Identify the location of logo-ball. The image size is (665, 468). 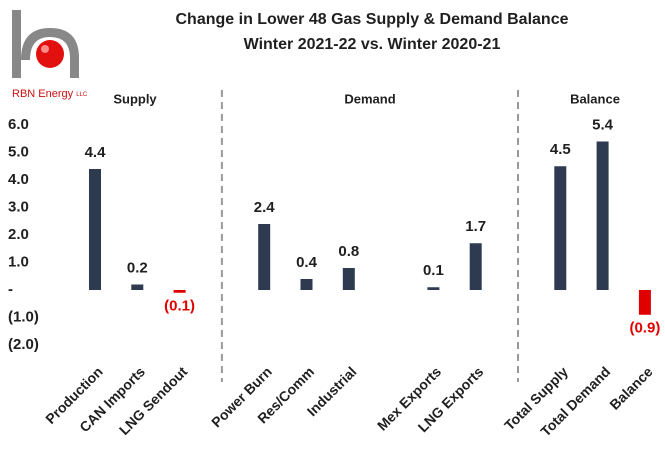
(50, 54).